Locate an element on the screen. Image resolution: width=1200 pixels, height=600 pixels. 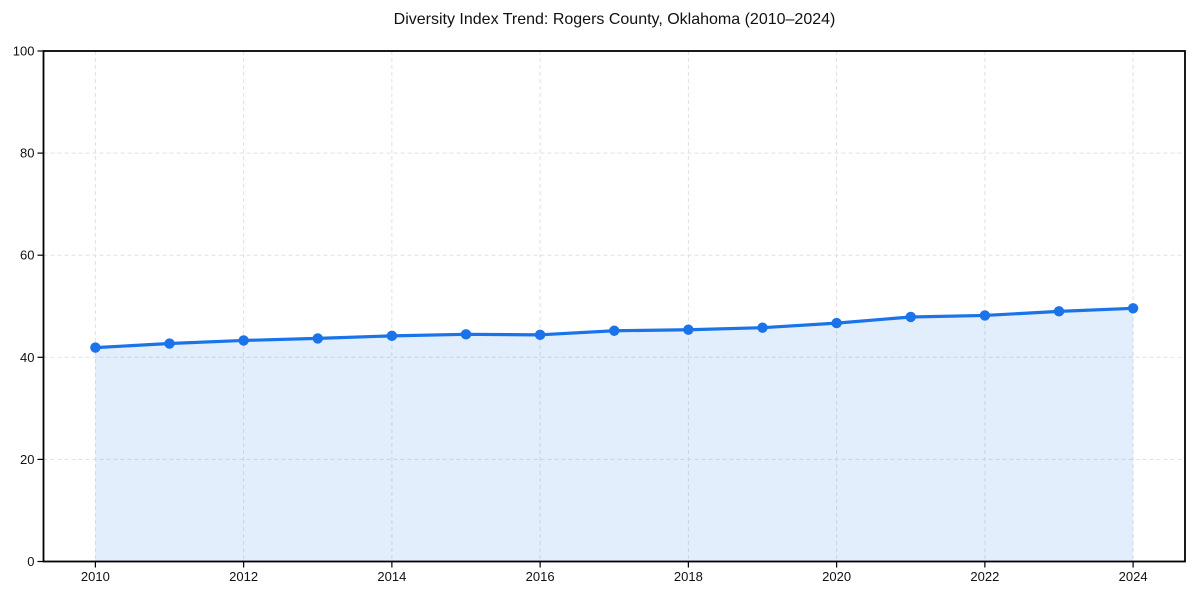
data-point-2011 is located at coordinates (169, 343).